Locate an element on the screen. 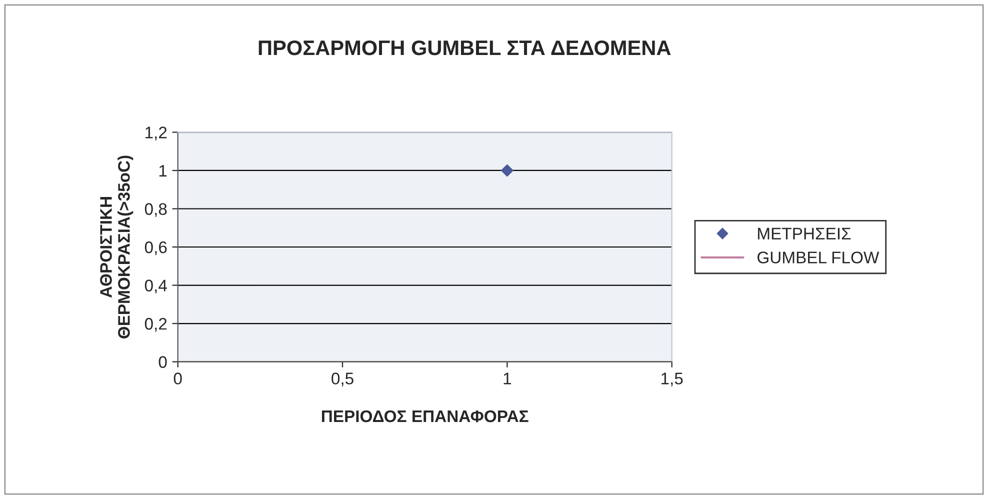 This screenshot has width=988, height=499. x-axis-title: ΠΕΡΙΟΔΟΣ ΕΠΑΝΑΦΟΡΑΣ is located at coordinates (425, 416).